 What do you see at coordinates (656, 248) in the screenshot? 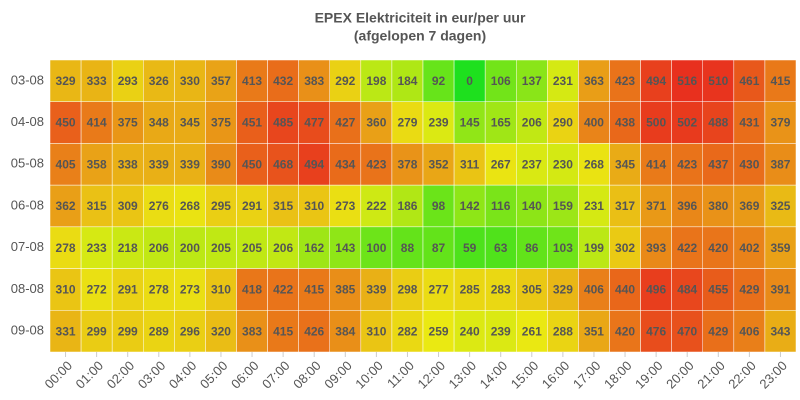
I see `cell-label: 393` at bounding box center [656, 248].